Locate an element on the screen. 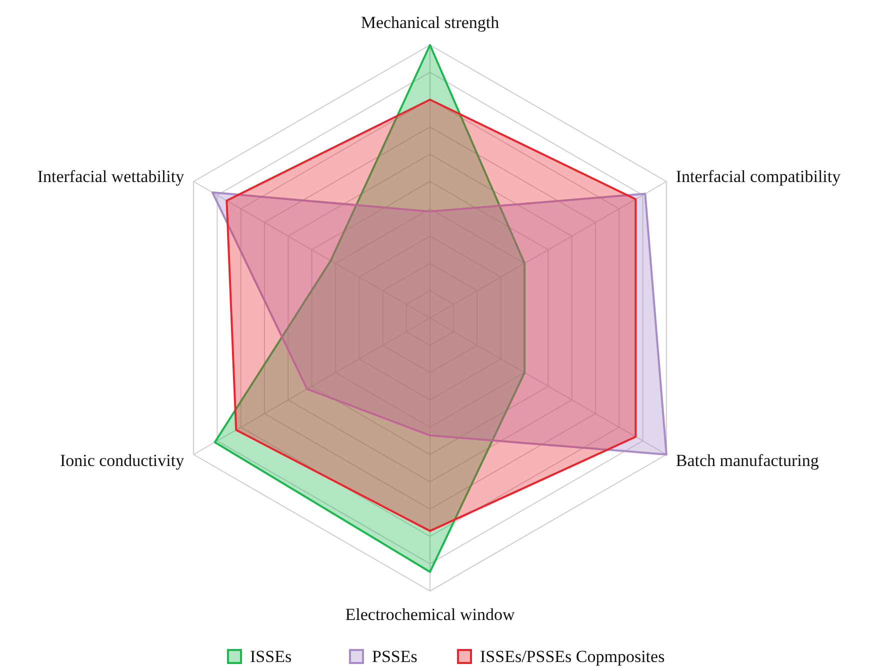  spoke-label: Electrochemical window is located at coordinates (430, 614).